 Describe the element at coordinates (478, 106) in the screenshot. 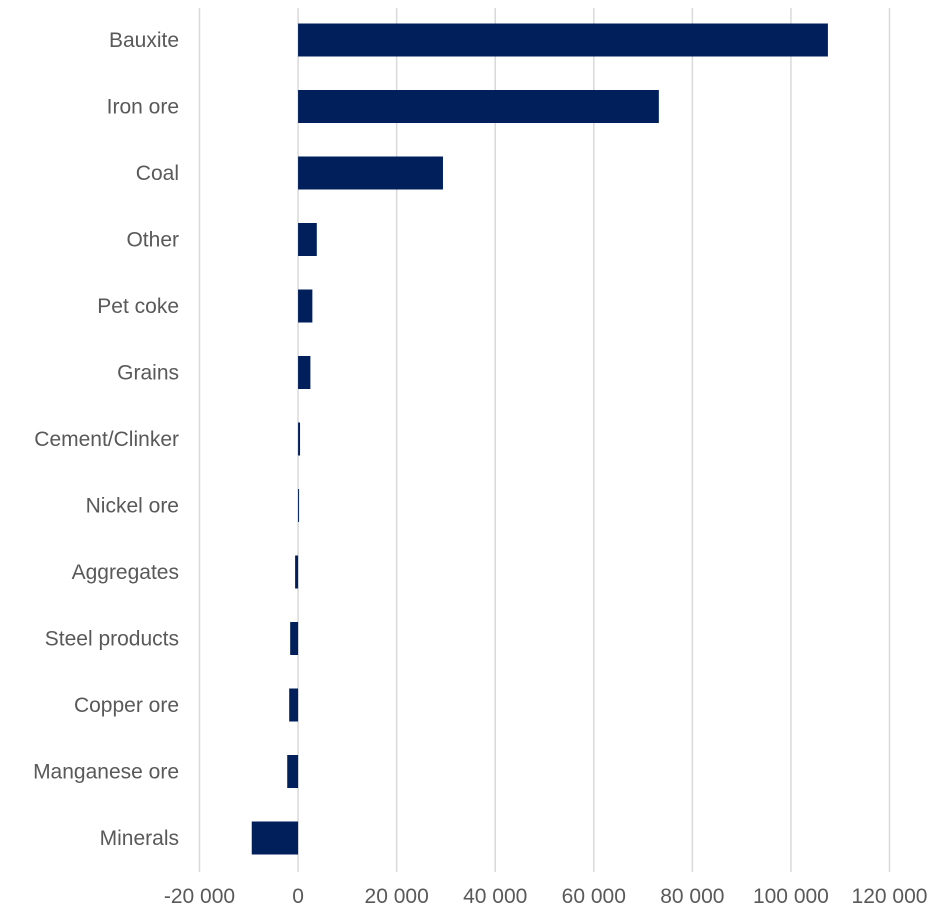

I see `bar-iron-ore` at that location.